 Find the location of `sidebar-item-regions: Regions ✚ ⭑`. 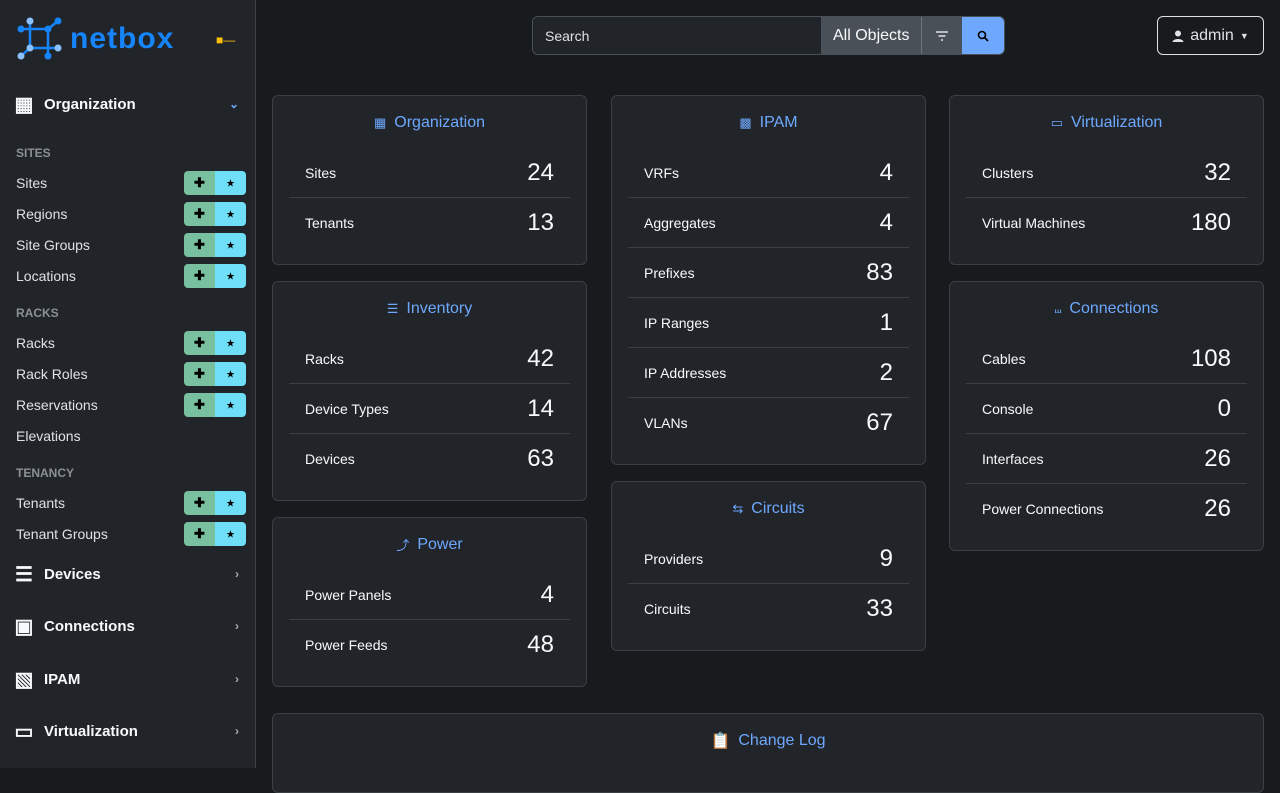

sidebar-item-regions: Regions ✚ ⭑ is located at coordinates (131, 214).